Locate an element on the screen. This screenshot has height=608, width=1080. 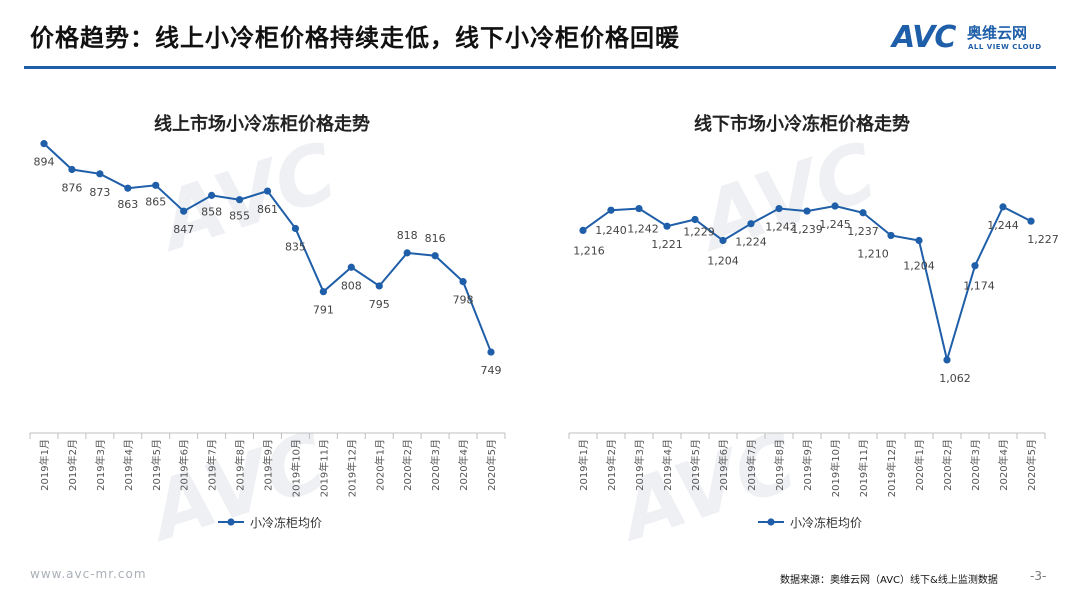
title-divider is located at coordinates (540, 67).